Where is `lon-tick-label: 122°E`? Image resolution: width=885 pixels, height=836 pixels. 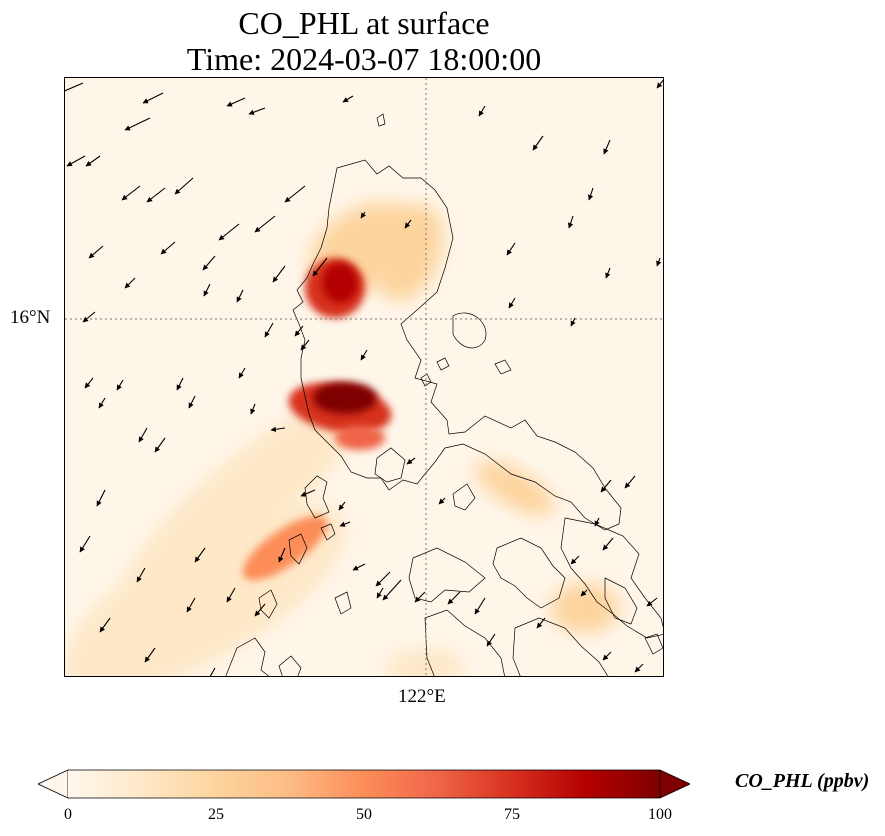 lon-tick-label: 122°E is located at coordinates (422, 696).